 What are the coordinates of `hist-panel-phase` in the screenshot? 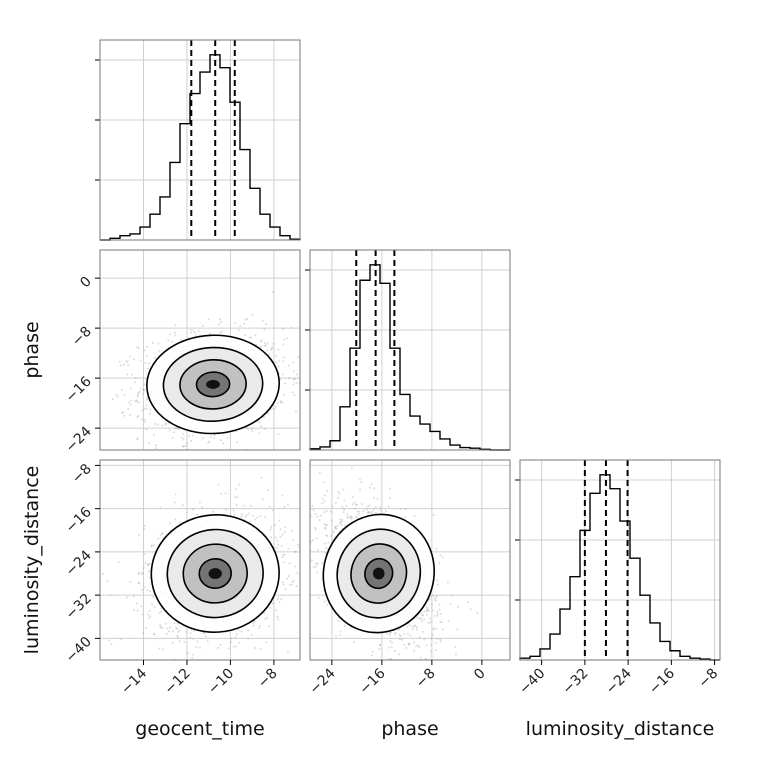 It's located at (408, 350).